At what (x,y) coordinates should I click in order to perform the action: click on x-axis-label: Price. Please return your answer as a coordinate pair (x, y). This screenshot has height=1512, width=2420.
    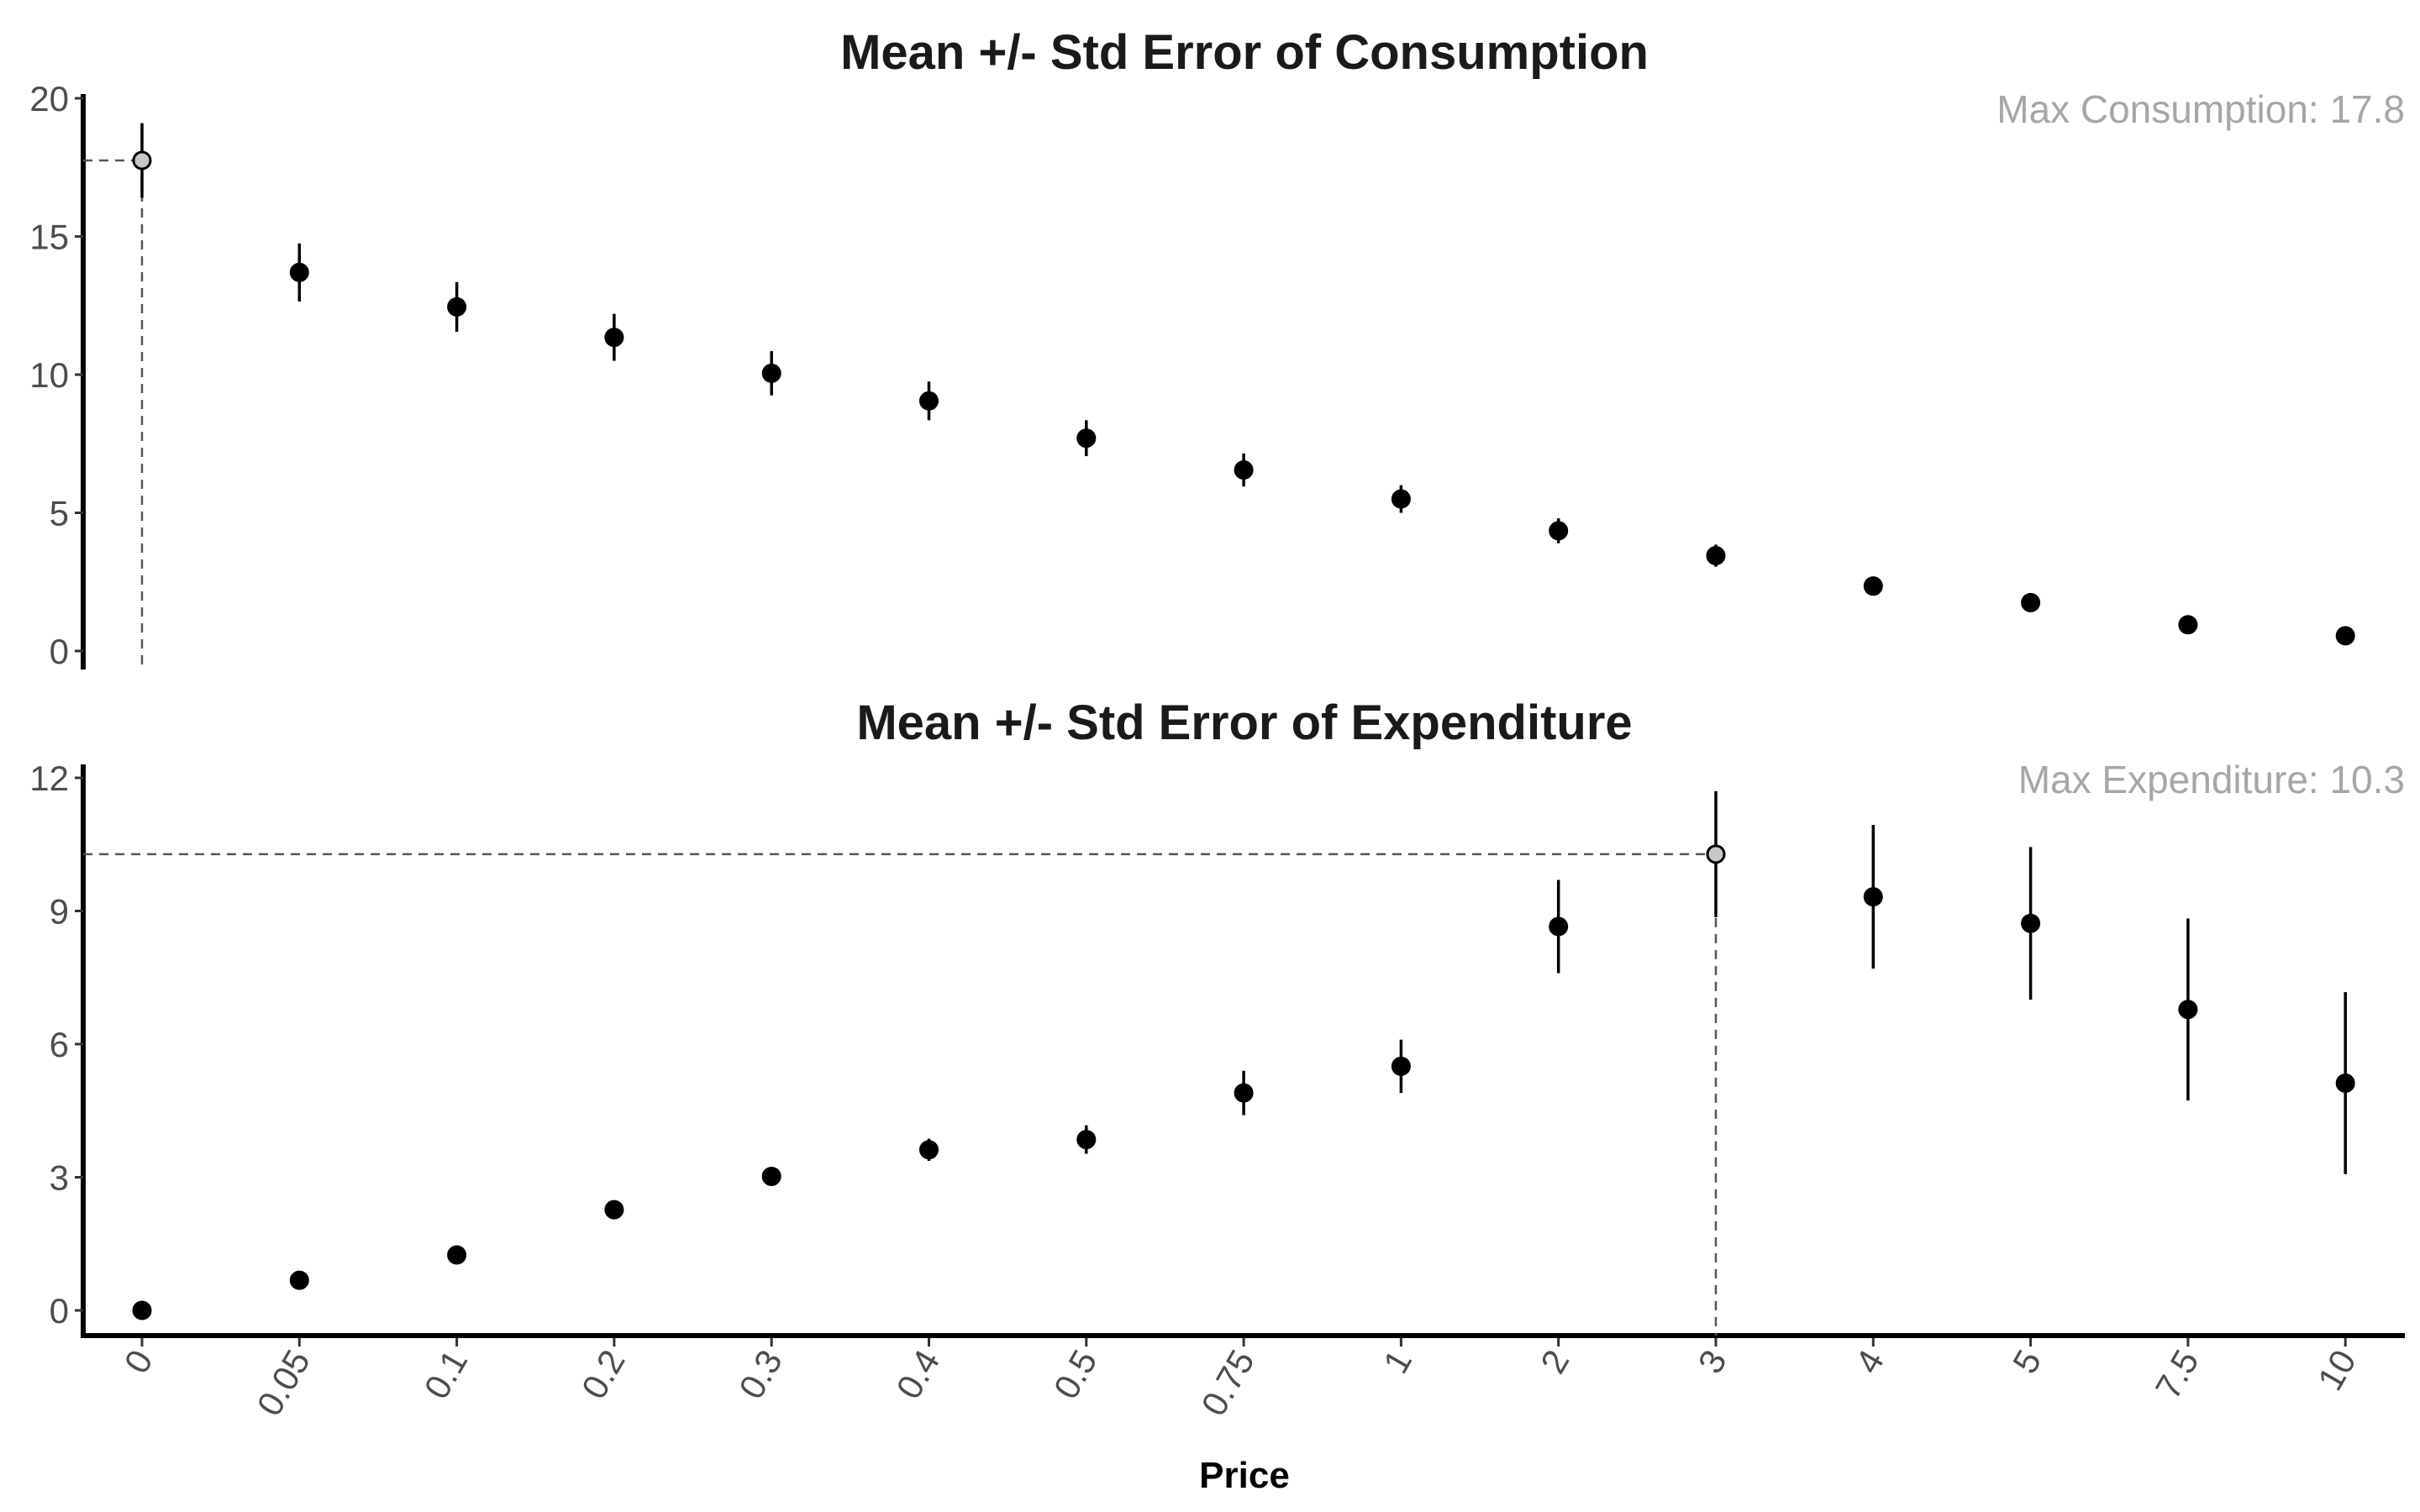
    Looking at the image, I should click on (1244, 1475).